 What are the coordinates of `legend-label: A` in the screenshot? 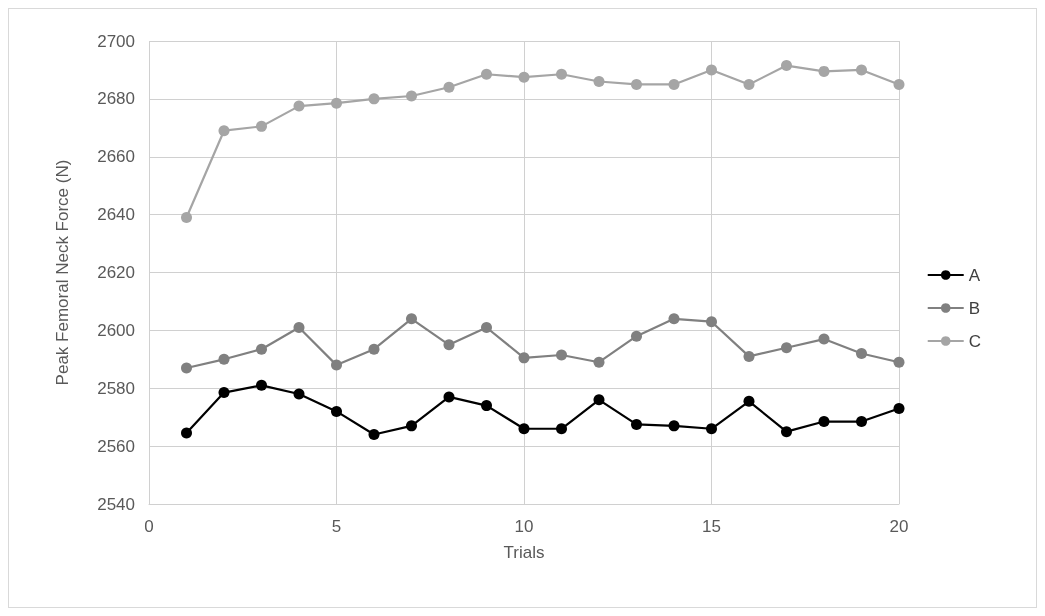 It's located at (974, 275).